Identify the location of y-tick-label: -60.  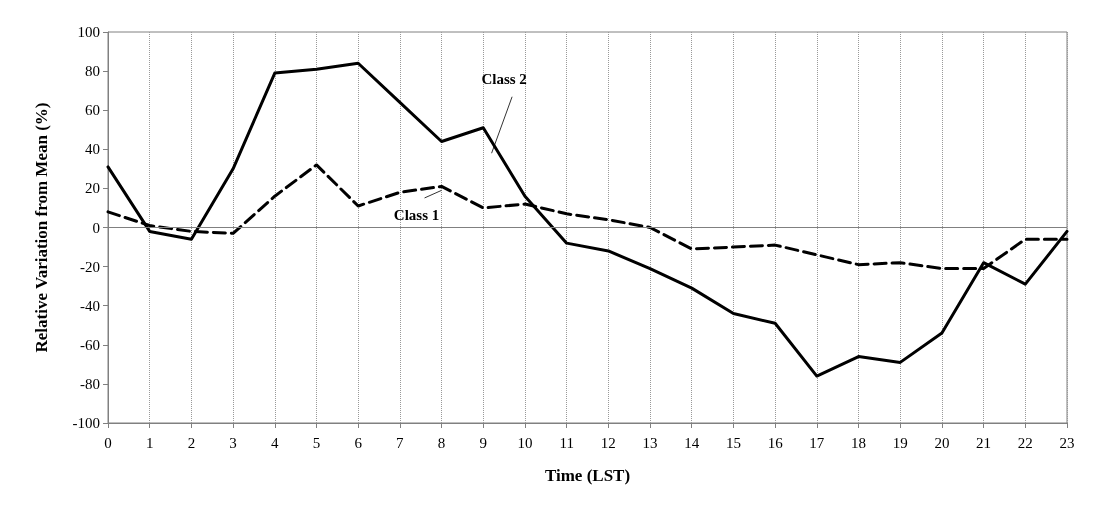
(90, 344).